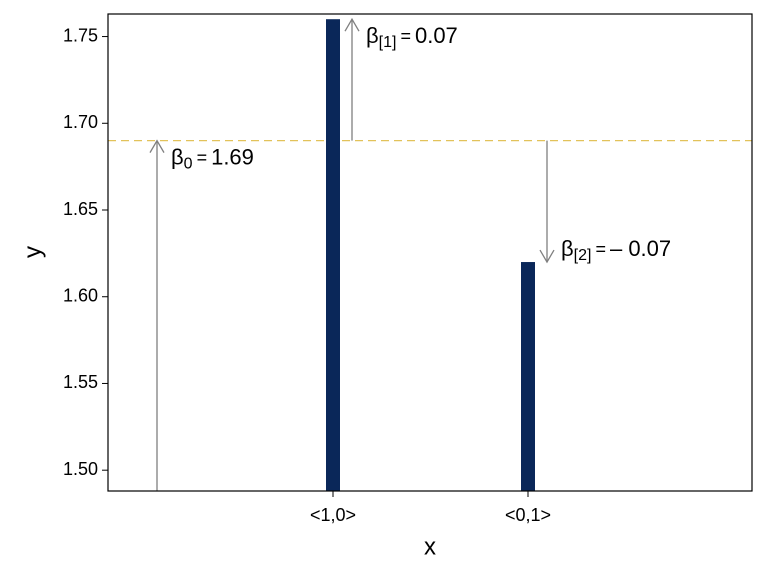 This screenshot has width=768, height=581. What do you see at coordinates (528, 515) in the screenshot?
I see `x-tick-label: <0,1>` at bounding box center [528, 515].